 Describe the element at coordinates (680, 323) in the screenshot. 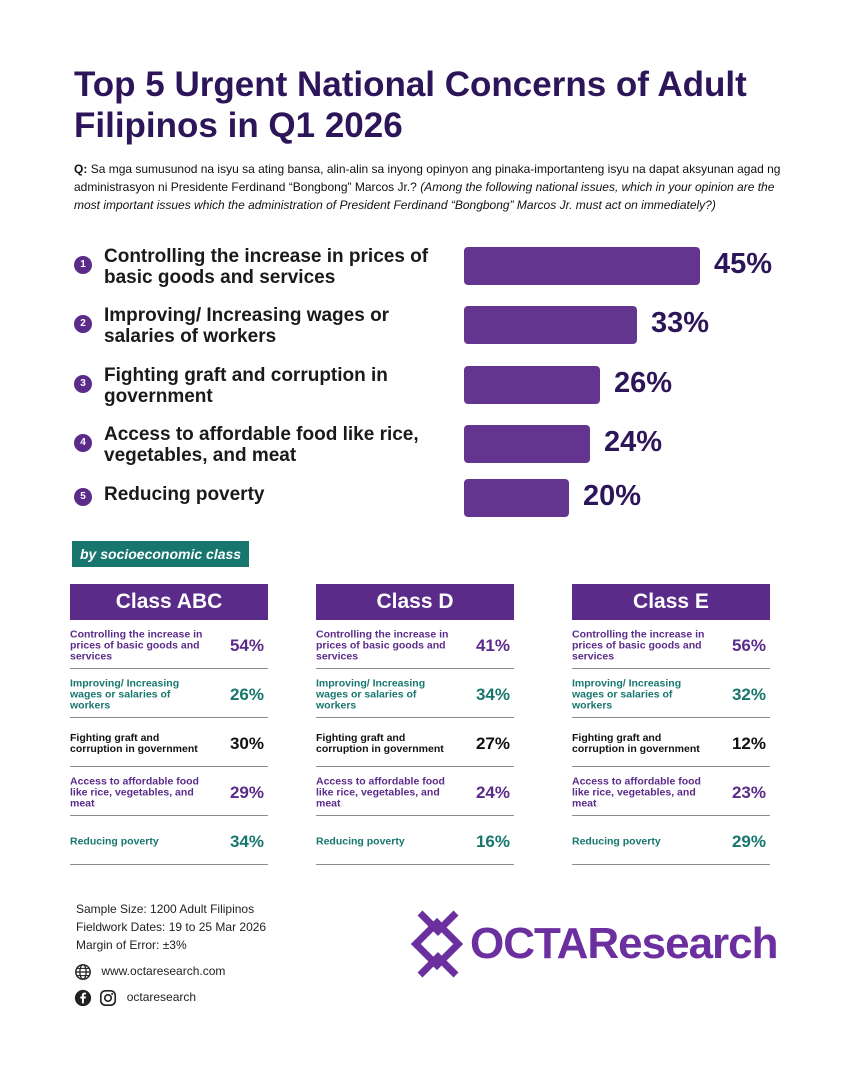

I see `bar-value-label: 33%` at that location.